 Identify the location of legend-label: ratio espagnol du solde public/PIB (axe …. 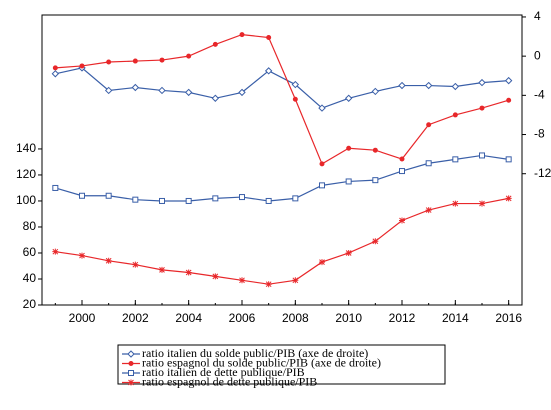
(261, 362).